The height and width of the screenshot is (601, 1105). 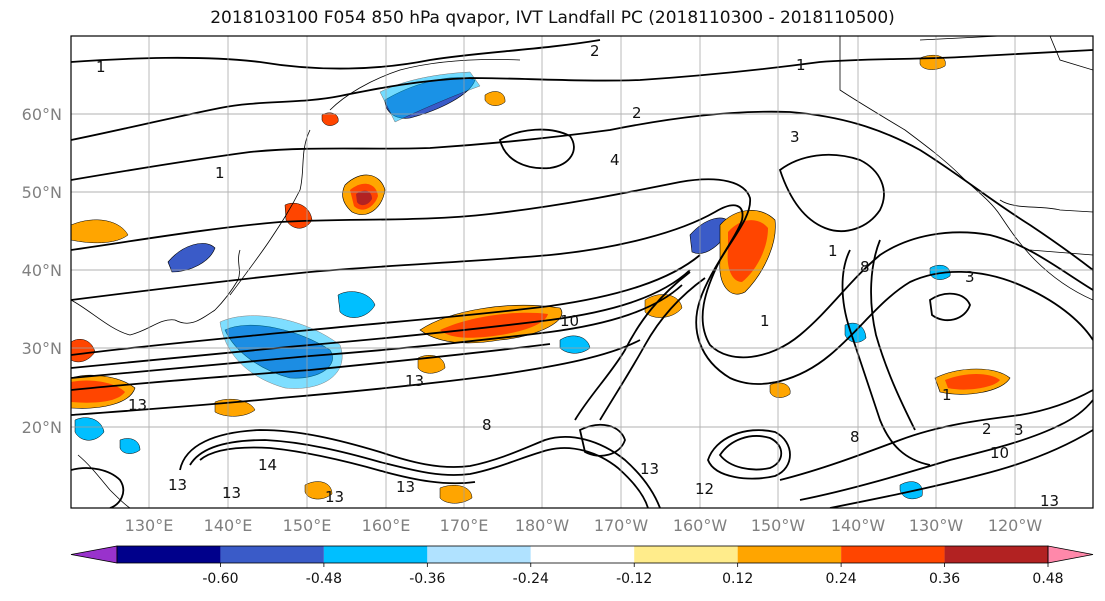 What do you see at coordinates (42, 427) in the screenshot?
I see `lat-label: 20°N` at bounding box center [42, 427].